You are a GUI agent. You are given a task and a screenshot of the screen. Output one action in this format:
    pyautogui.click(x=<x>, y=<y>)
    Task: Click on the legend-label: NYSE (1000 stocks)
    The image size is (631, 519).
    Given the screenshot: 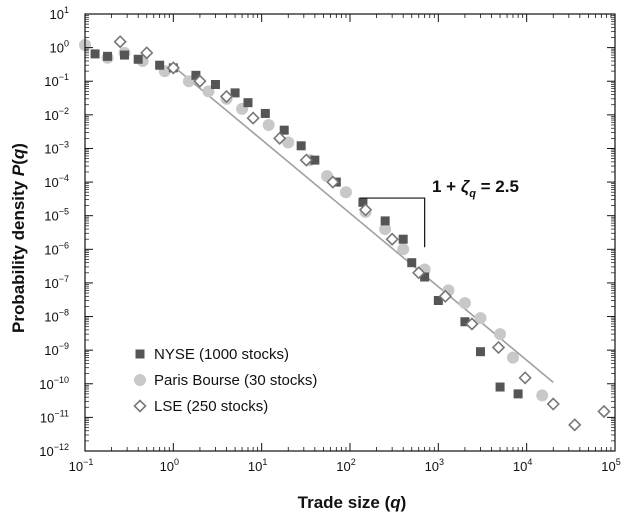 What is the action you would take?
    pyautogui.click(x=221, y=354)
    